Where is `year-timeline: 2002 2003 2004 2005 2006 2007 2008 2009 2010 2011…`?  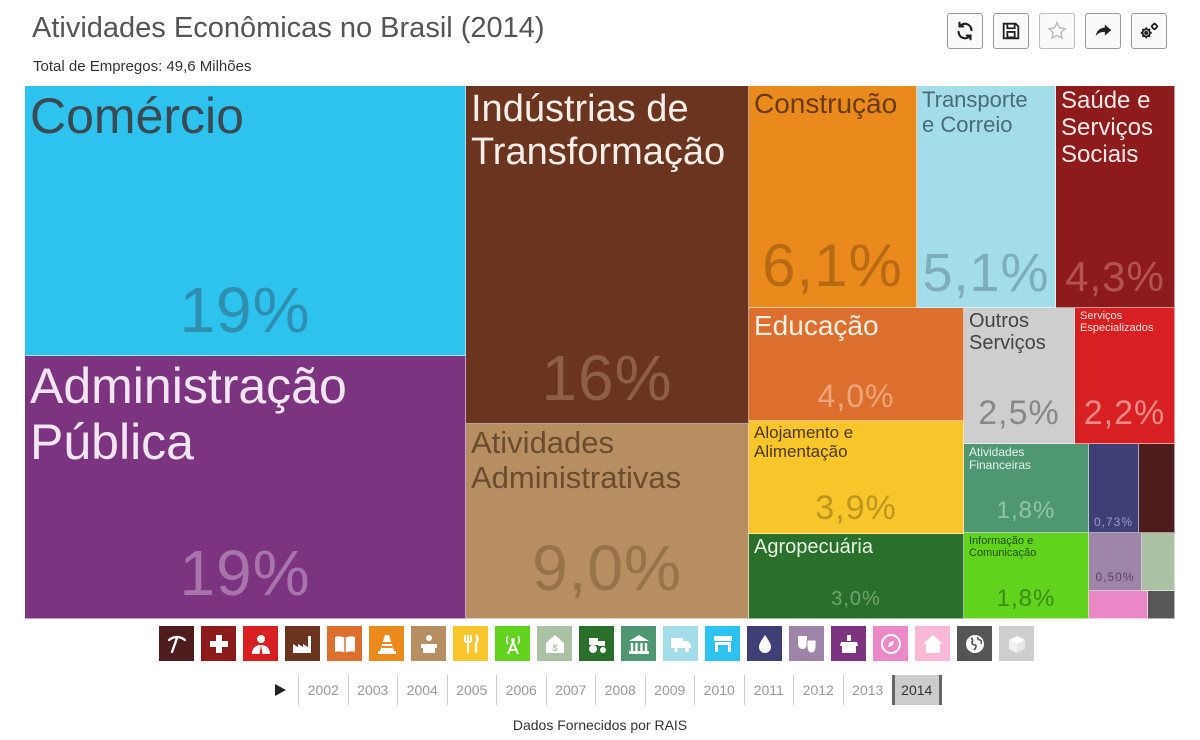
year-timeline: 2002 2003 2004 2005 2006 2007 2008 2009 2010 2011… is located at coordinates (602, 690).